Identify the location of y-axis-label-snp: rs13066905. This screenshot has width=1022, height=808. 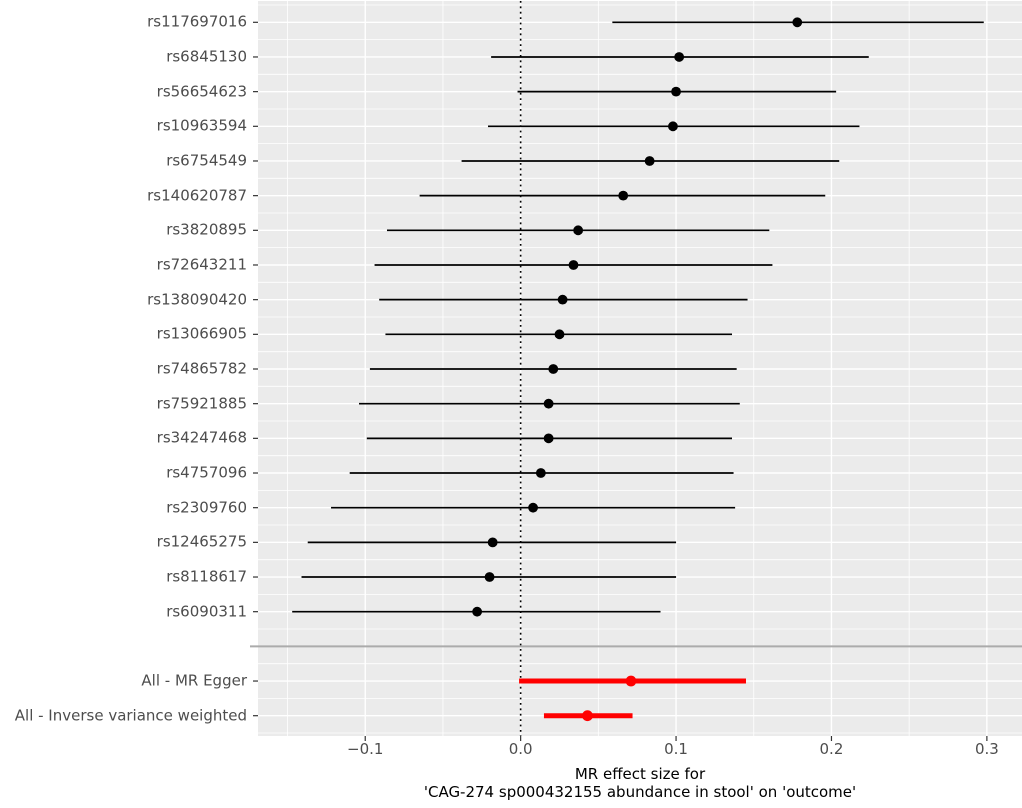
(201, 333).